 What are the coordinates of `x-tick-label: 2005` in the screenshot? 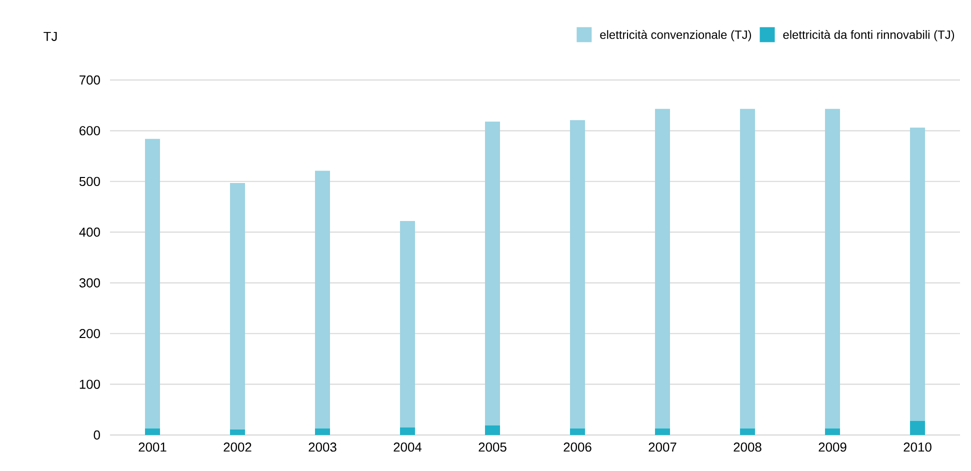 It's located at (492, 447).